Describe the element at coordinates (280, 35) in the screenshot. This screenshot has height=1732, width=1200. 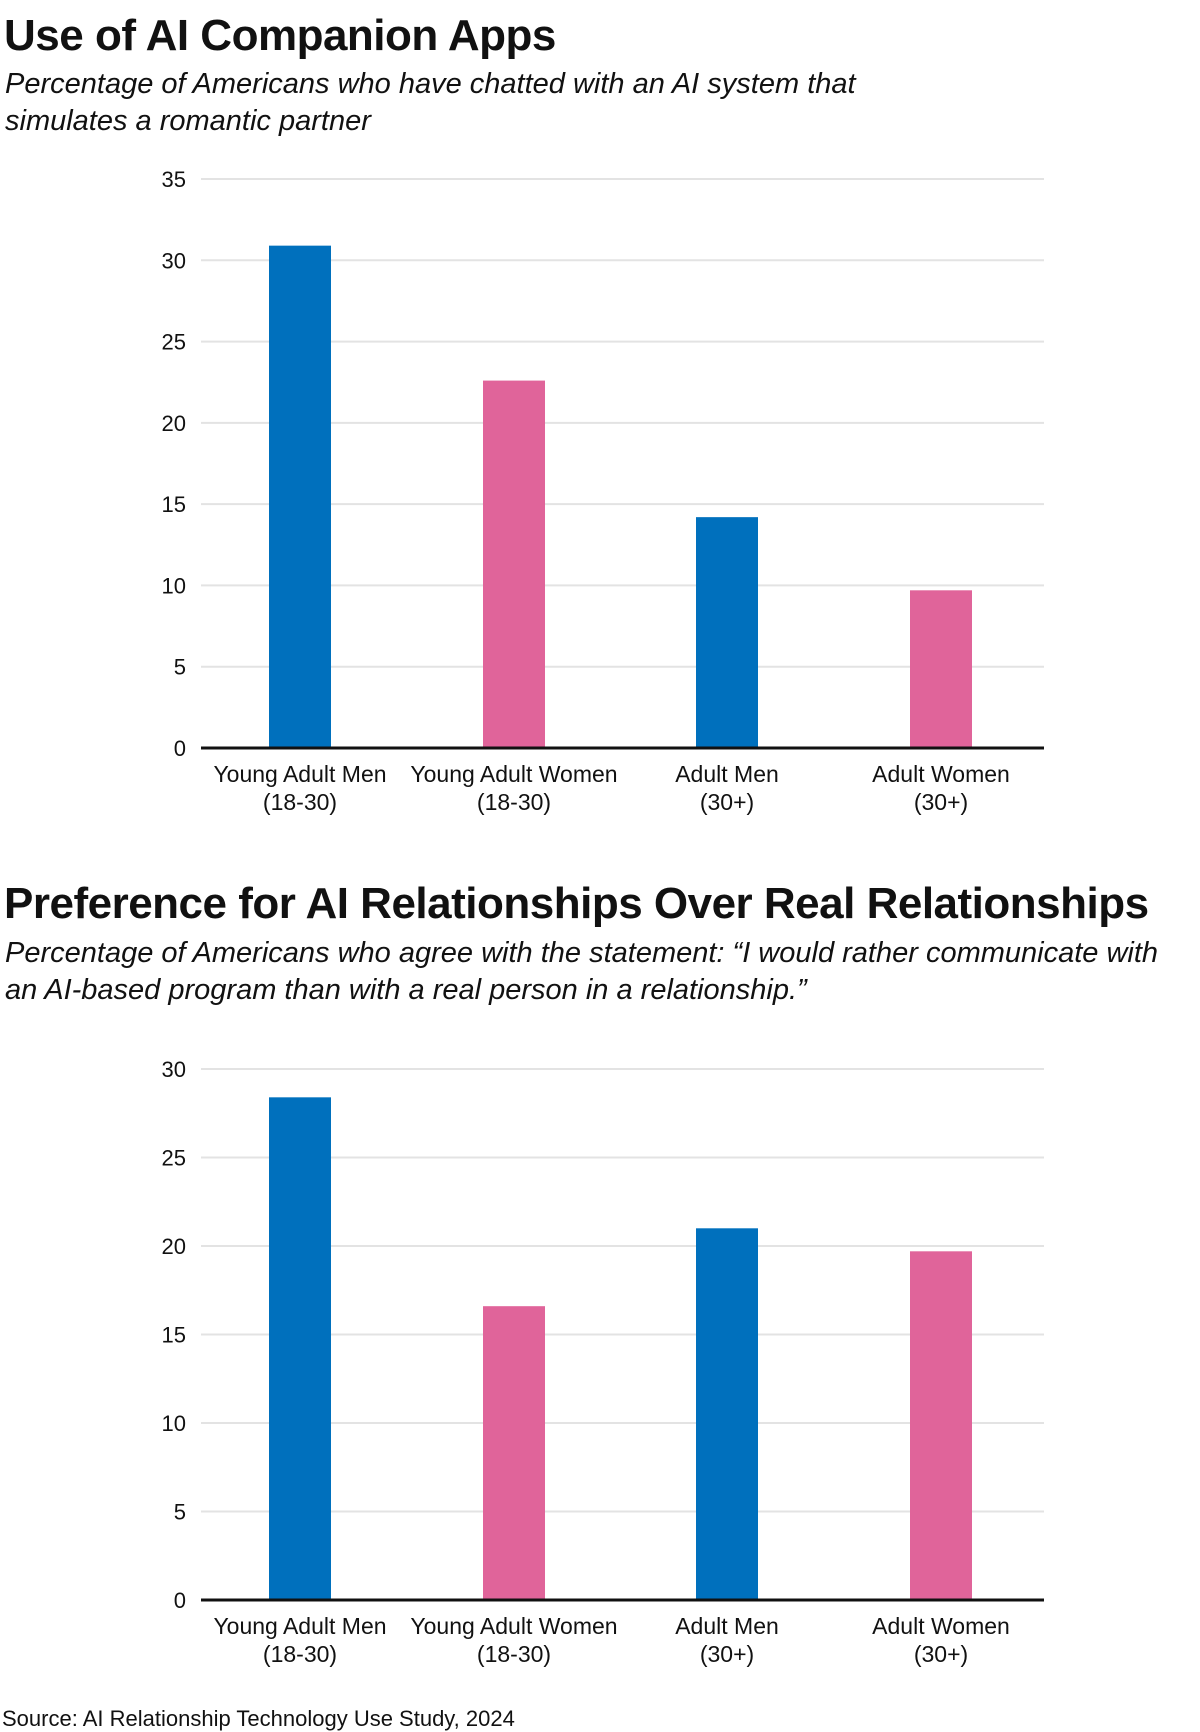
I see `chart1-title: Use of AI Companion Apps` at that location.